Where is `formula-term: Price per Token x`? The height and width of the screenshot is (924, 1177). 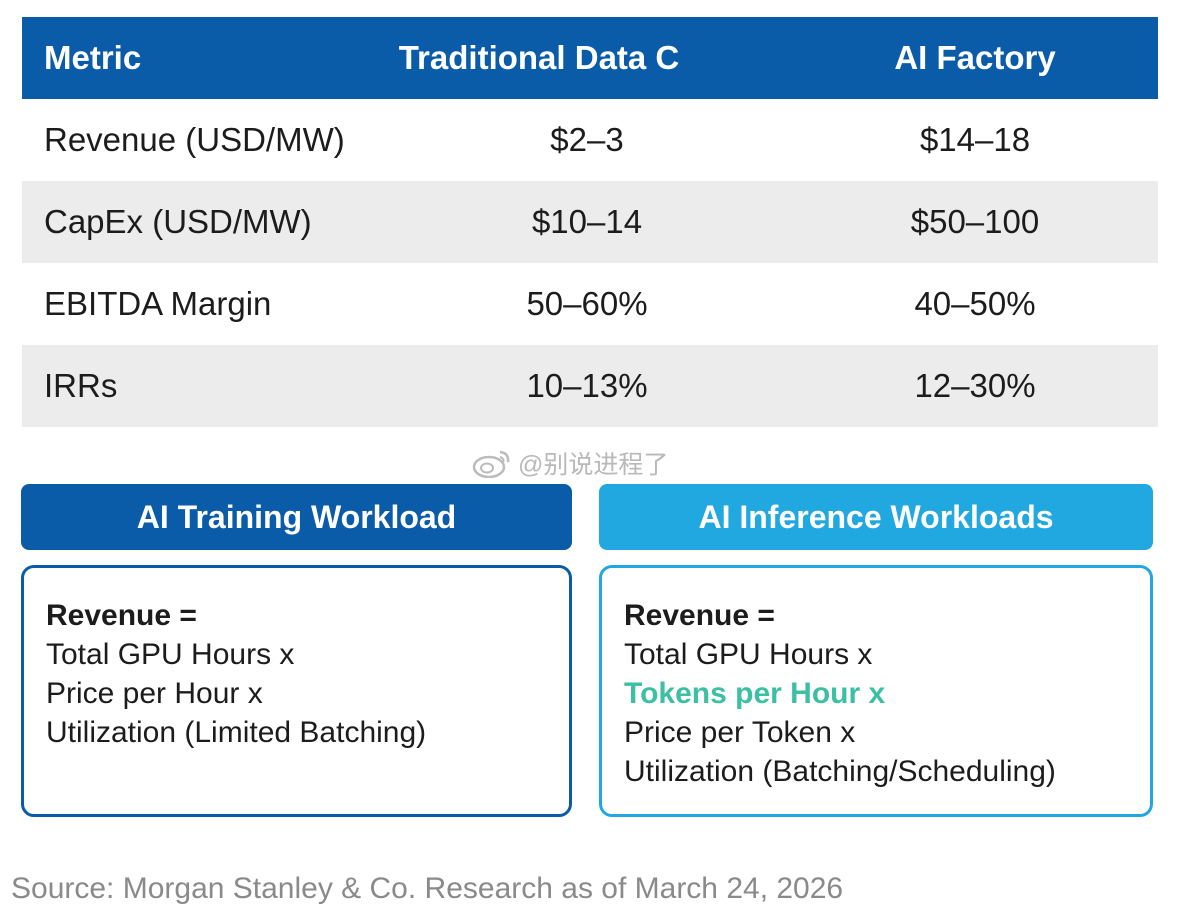 formula-term: Price per Token x is located at coordinates (740, 732).